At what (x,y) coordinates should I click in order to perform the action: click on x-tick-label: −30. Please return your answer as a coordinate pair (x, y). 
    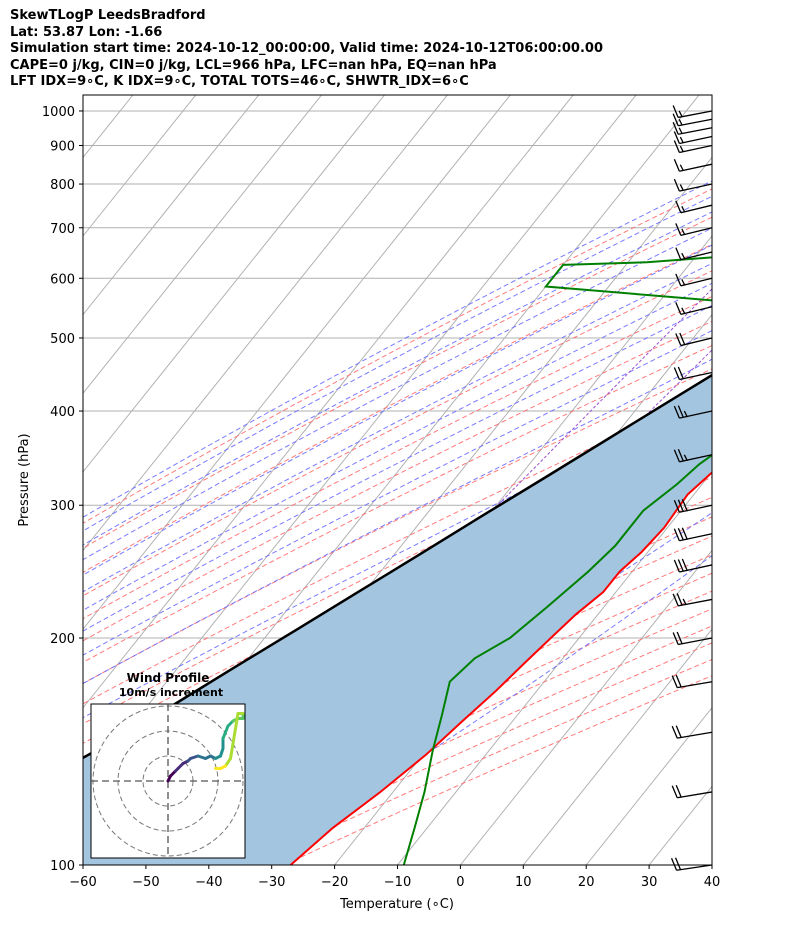
    Looking at the image, I should click on (271, 882).